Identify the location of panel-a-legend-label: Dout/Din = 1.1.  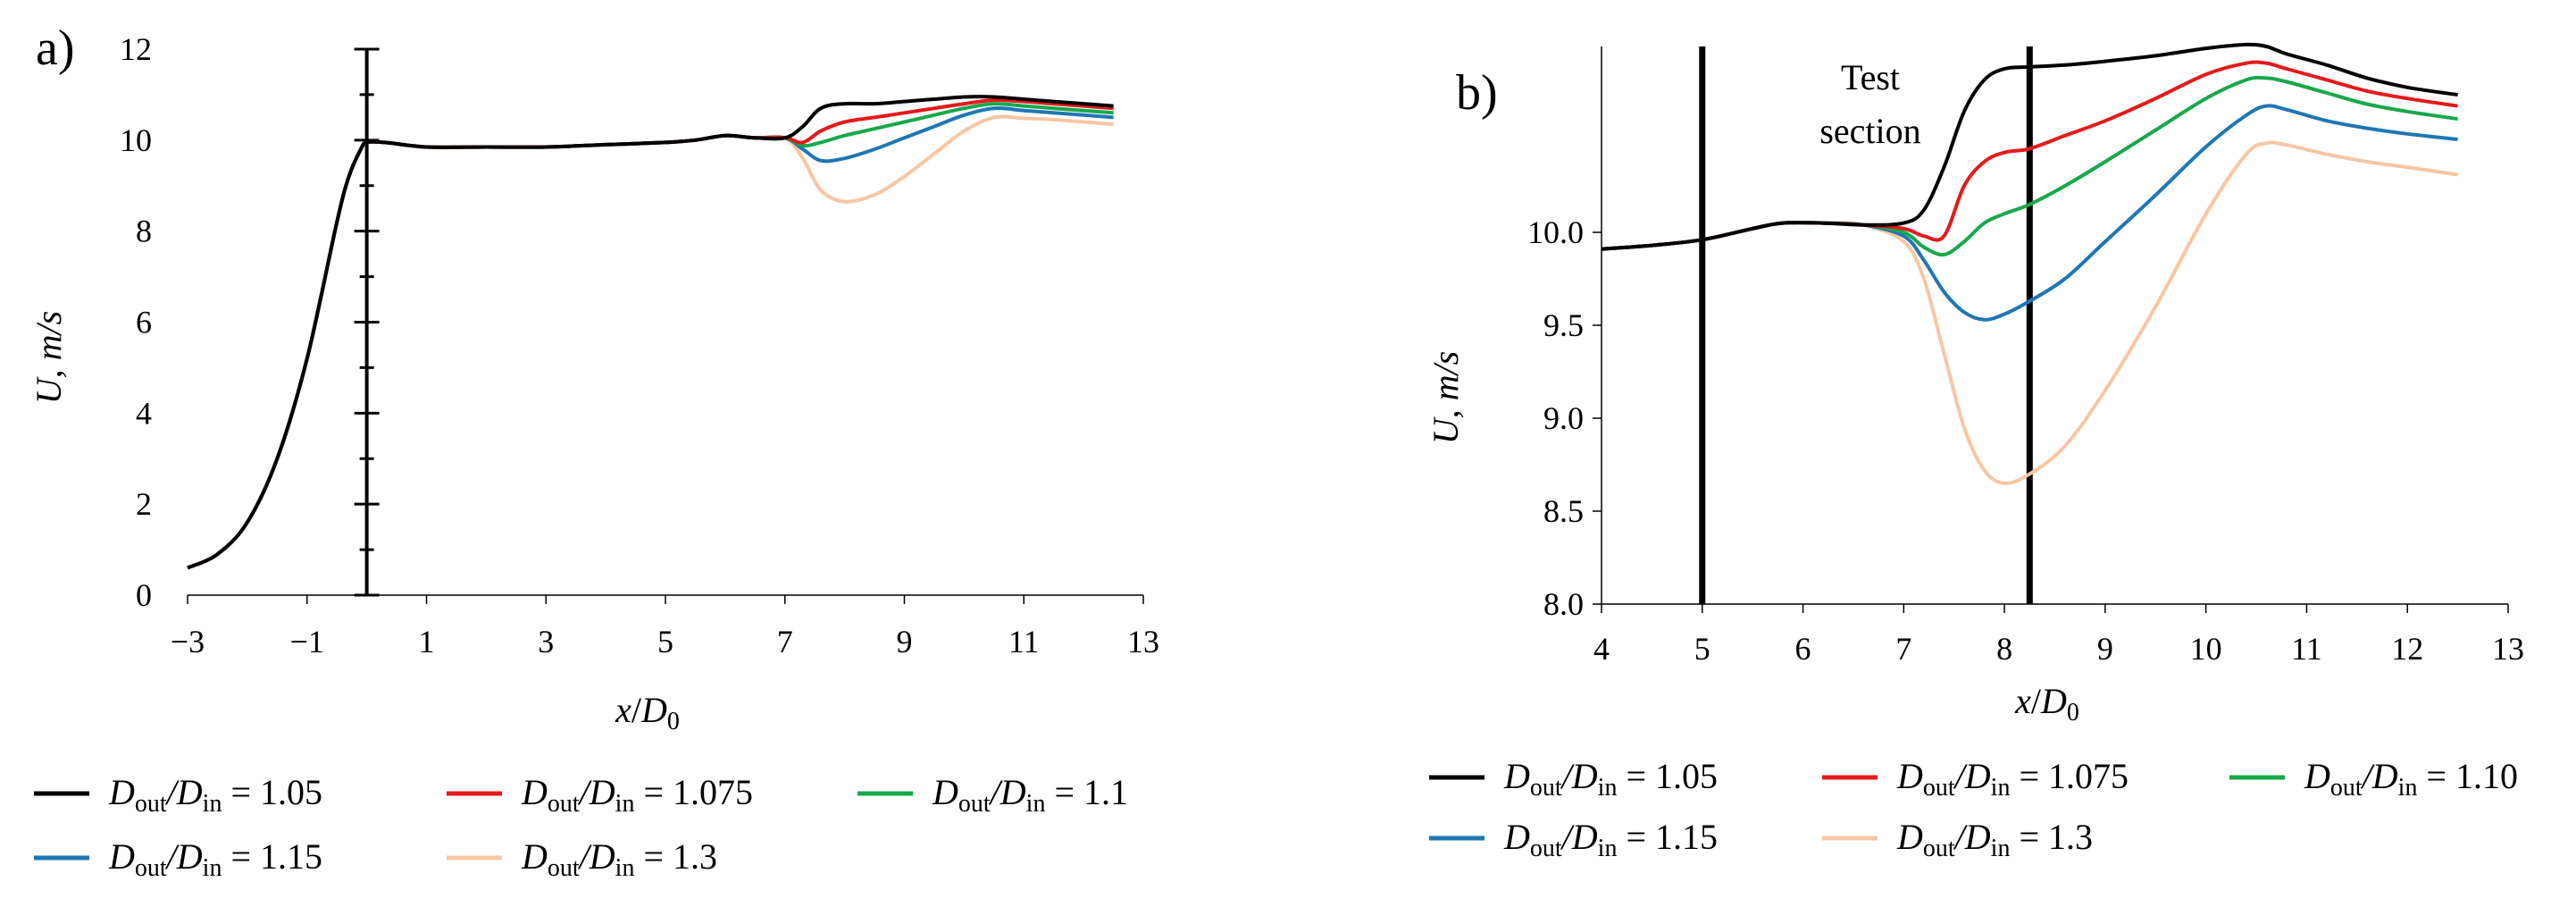
(1030, 795).